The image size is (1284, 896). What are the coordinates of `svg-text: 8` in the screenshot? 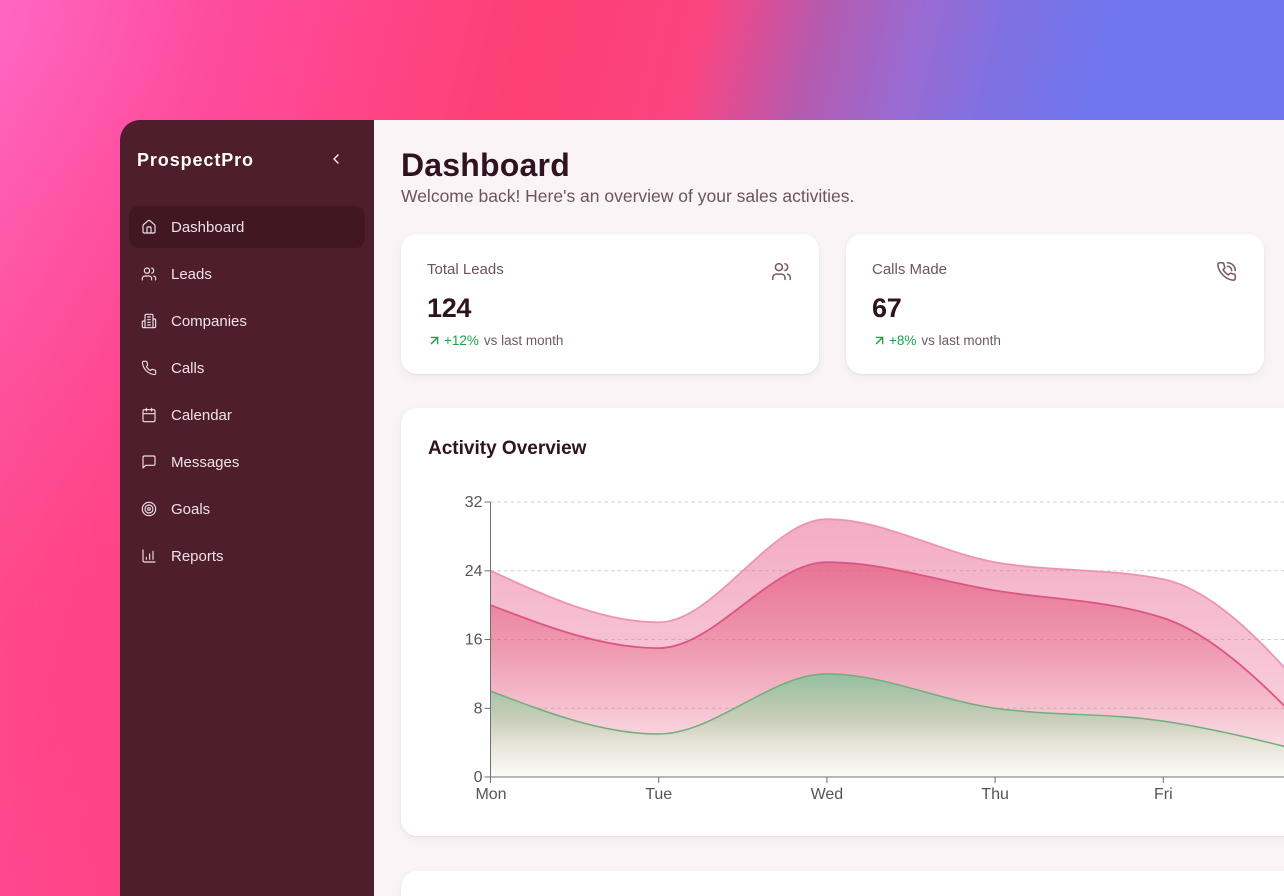 It's located at (478, 708).